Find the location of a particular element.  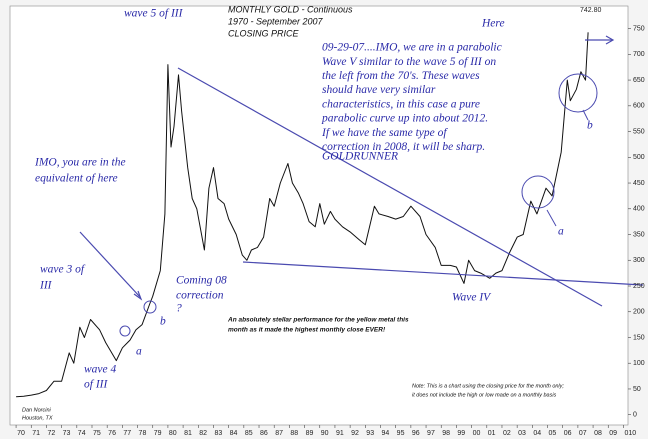

trend-line is located at coordinates (443, 273).